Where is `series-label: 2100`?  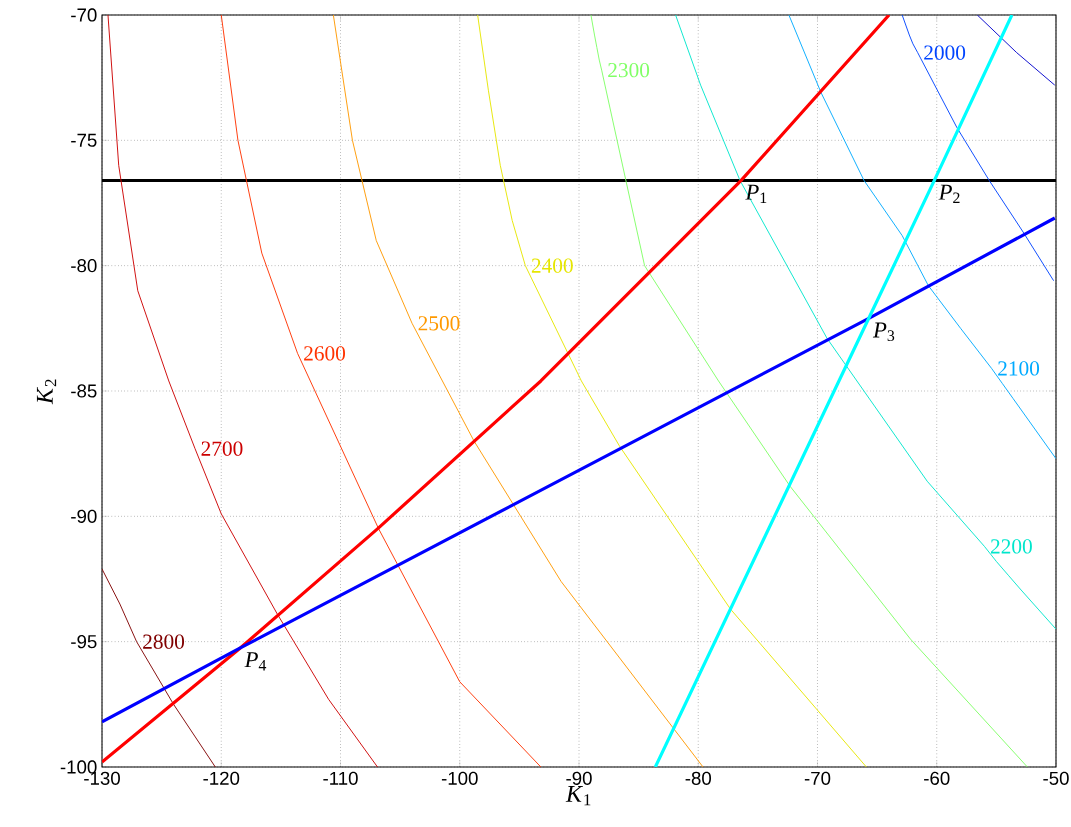 series-label: 2100 is located at coordinates (1019, 368).